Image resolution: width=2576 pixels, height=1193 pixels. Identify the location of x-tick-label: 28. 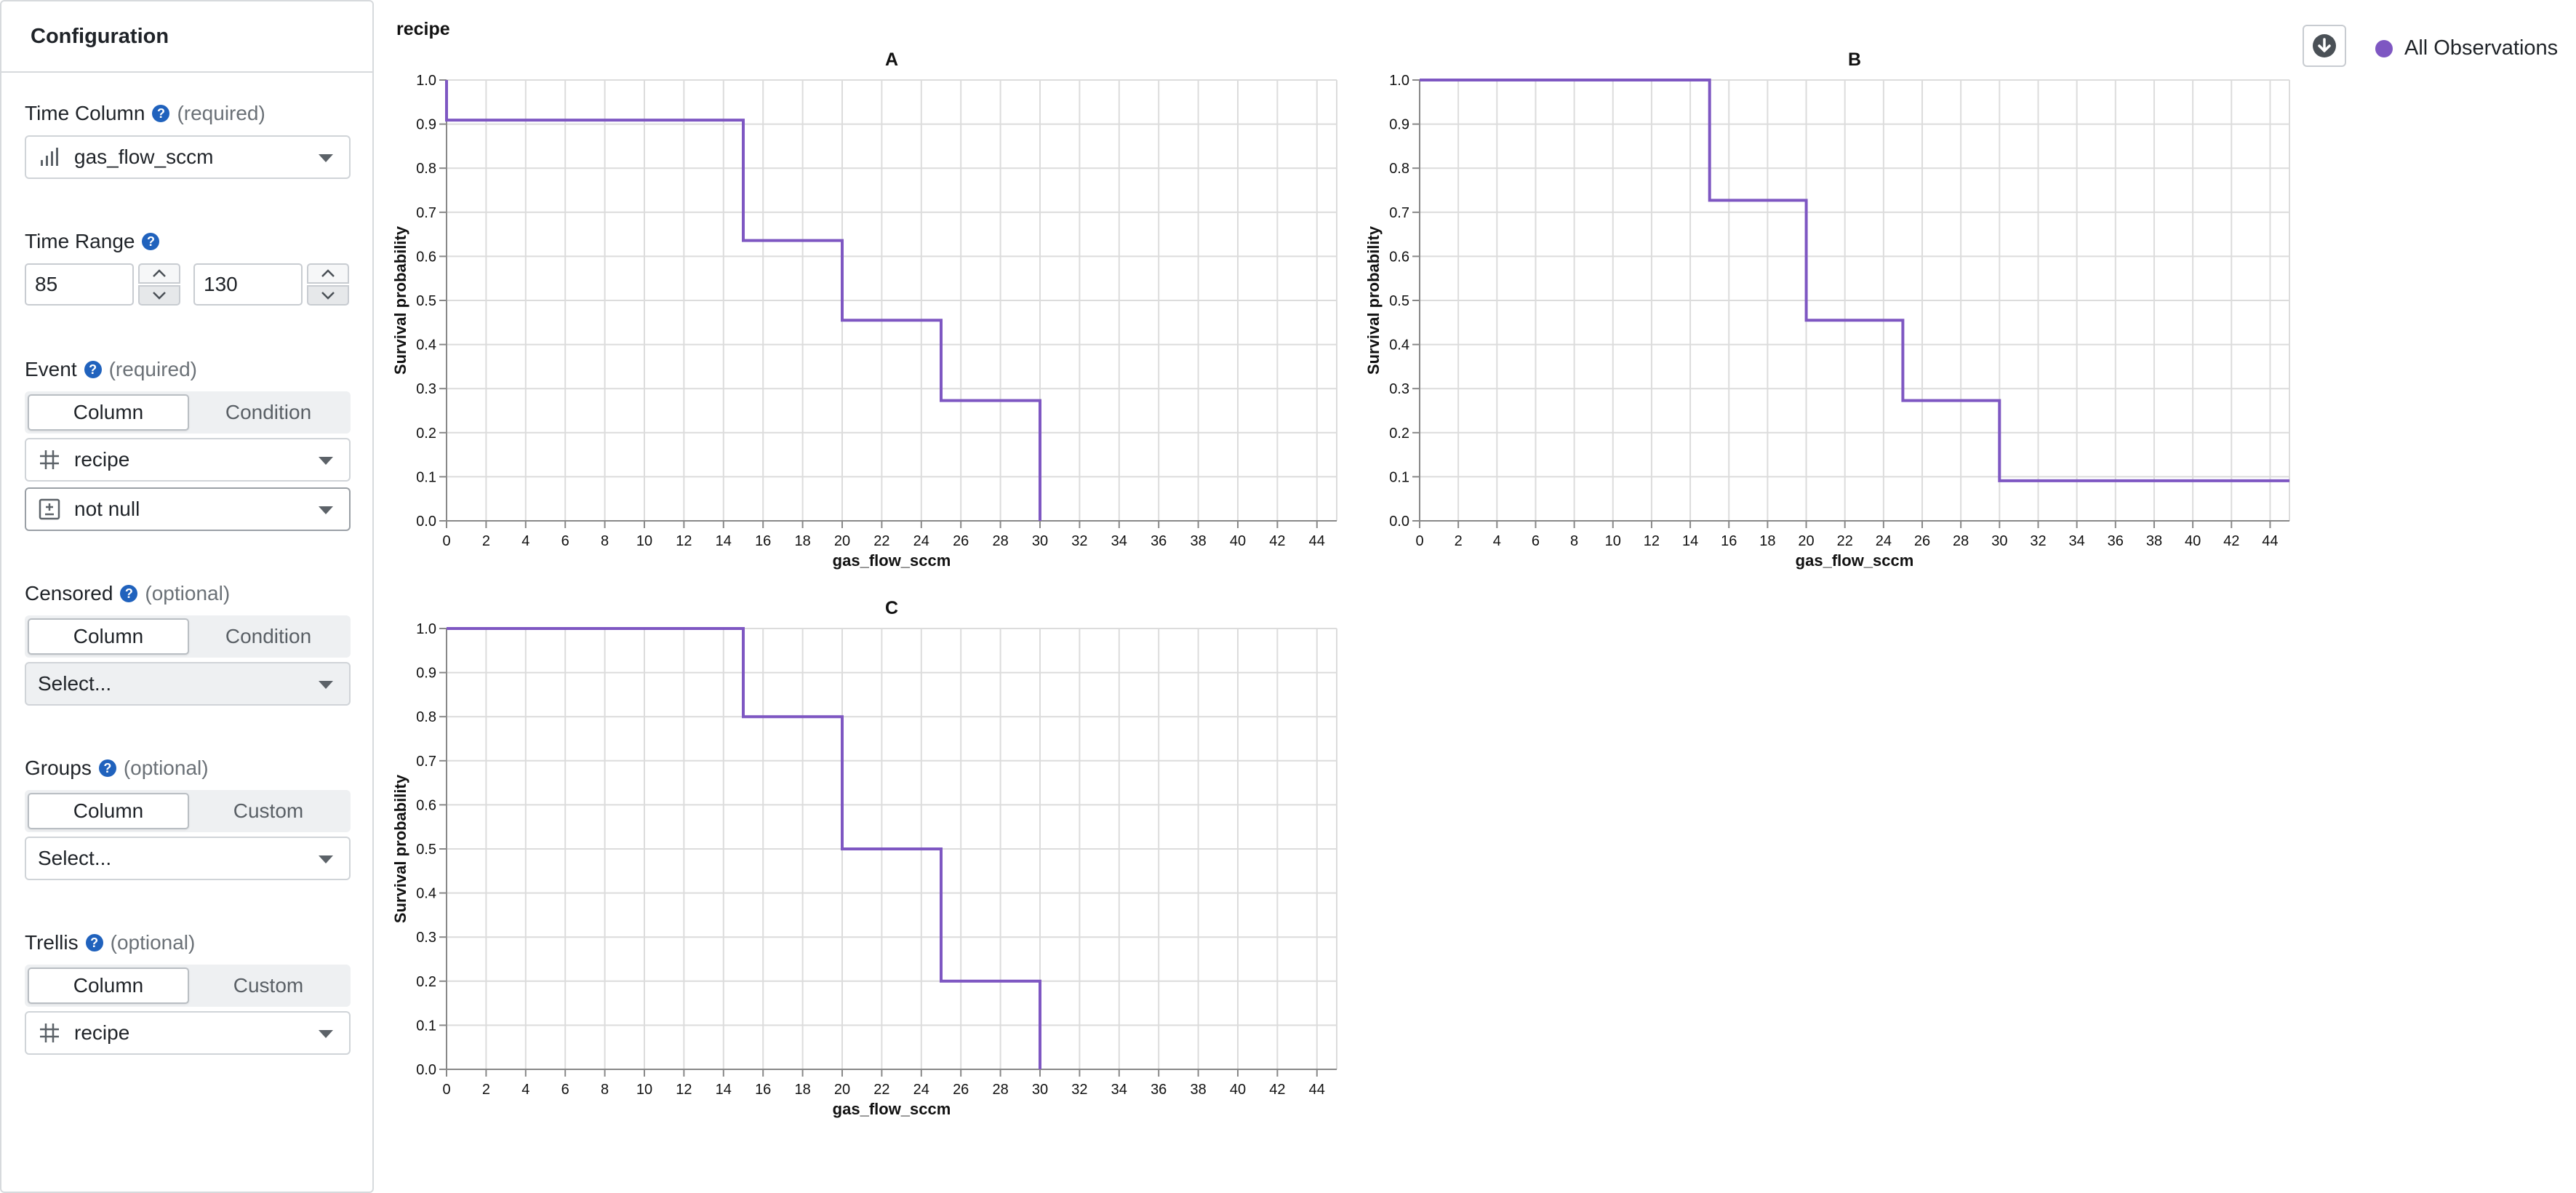
(1961, 541).